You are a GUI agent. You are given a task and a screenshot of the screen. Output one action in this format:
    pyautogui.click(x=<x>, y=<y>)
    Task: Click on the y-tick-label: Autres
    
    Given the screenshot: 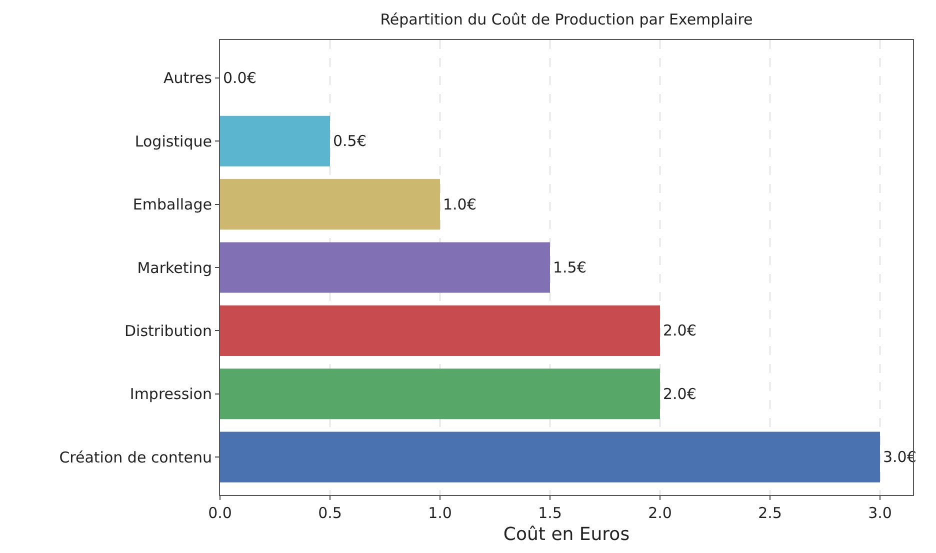 What is the action you would take?
    pyautogui.click(x=187, y=78)
    